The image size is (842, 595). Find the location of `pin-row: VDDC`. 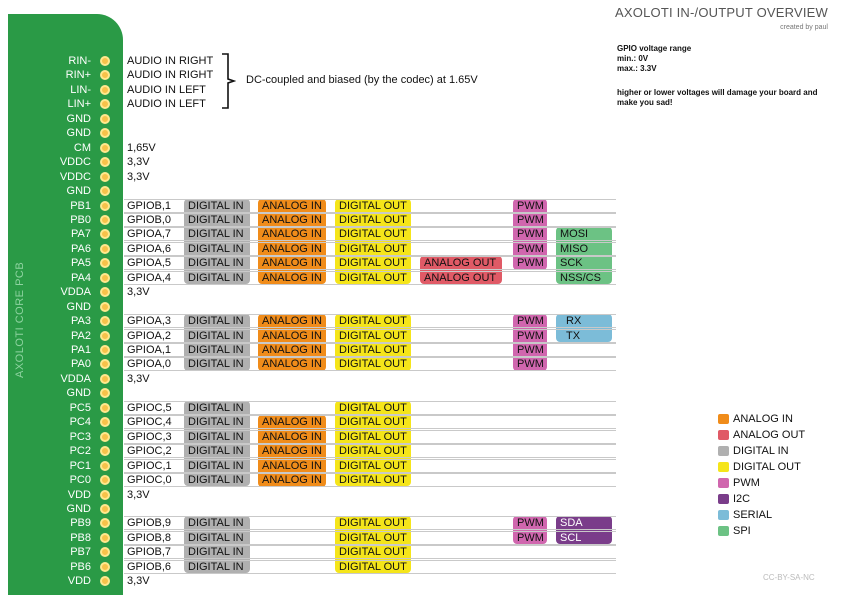

pin-row: VDDC is located at coordinates (59, 162).